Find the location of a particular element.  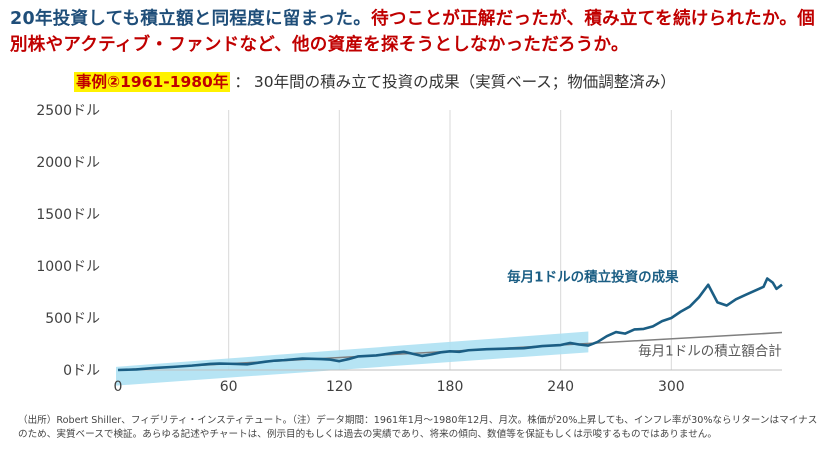

subtitle-text: 30年間の積み立て投資の成果（実質ベース；物価調整済み） is located at coordinates (464, 82).